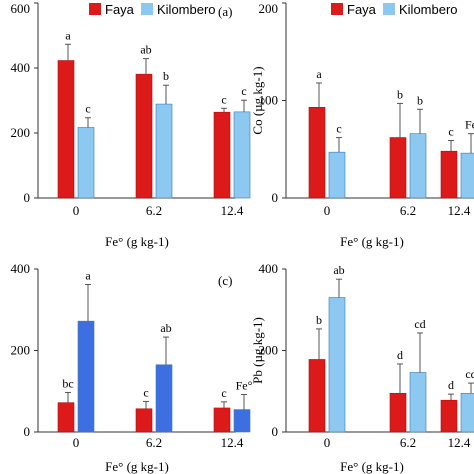  What do you see at coordinates (469, 125) in the screenshot?
I see `significance-letter: Fe` at bounding box center [469, 125].